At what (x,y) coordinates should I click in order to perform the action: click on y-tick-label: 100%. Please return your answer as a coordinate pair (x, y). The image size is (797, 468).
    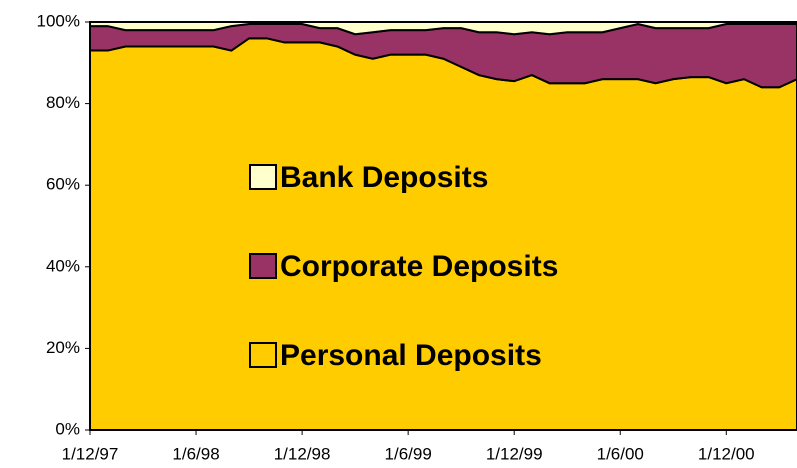
    Looking at the image, I should click on (58, 20).